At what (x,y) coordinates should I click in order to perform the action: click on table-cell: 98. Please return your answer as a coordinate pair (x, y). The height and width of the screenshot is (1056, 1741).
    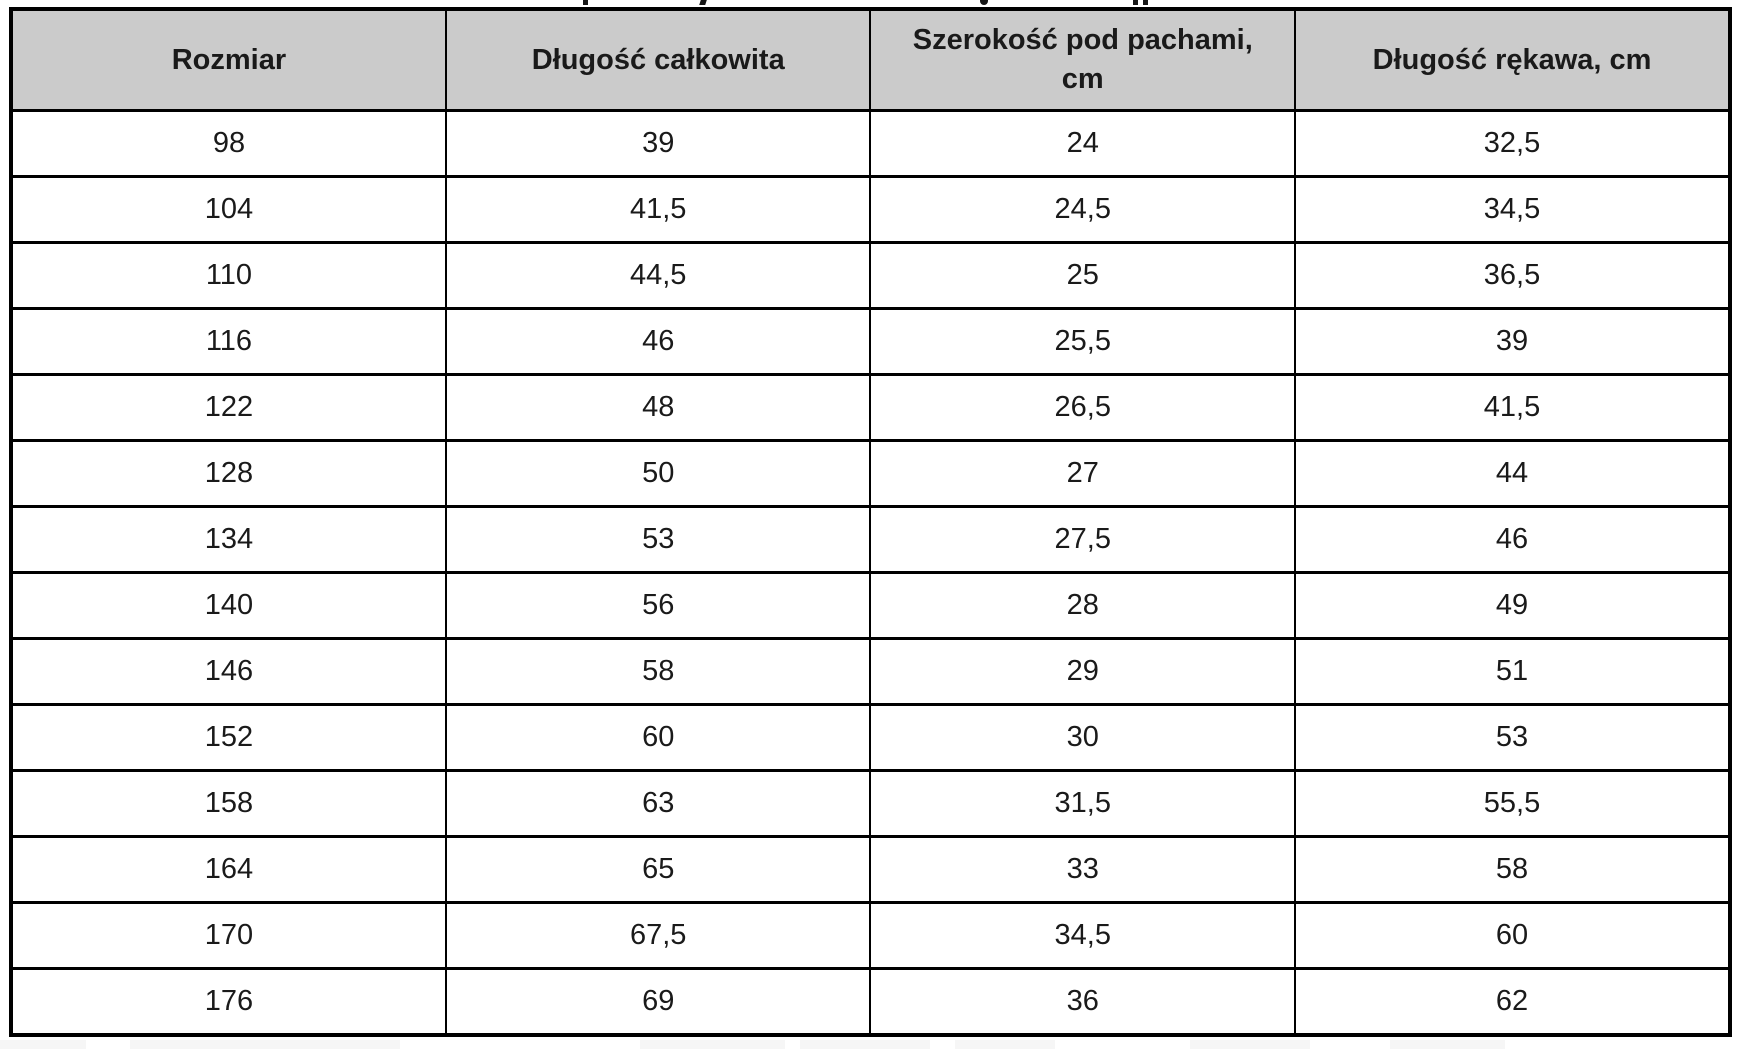
    Looking at the image, I should click on (228, 143).